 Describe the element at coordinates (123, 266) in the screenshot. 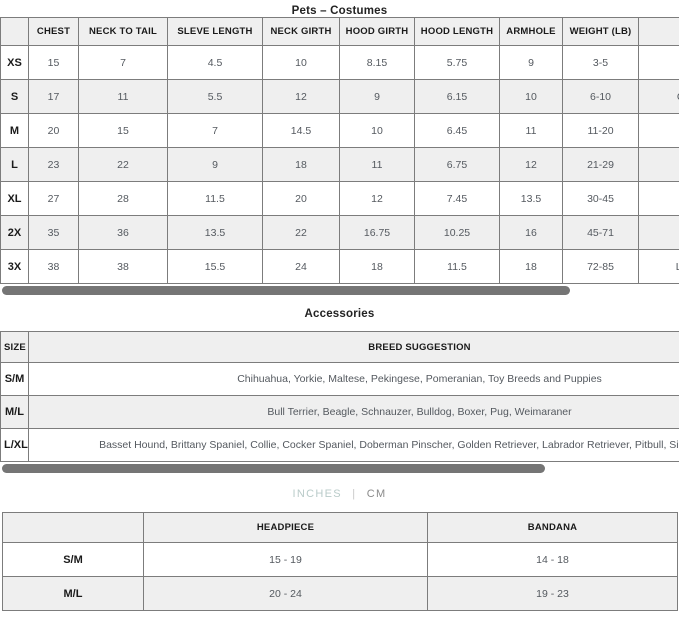

I see `cell-neck-to-tail: 38` at that location.